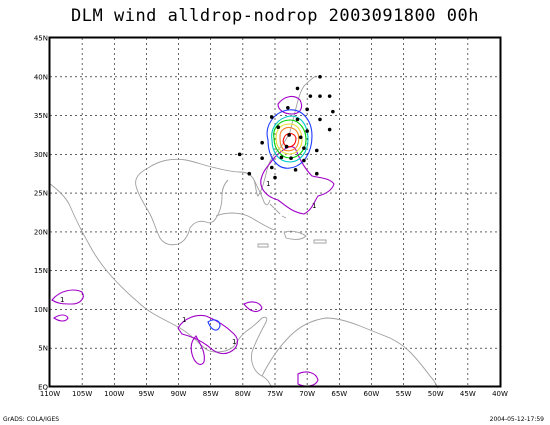 Image resolution: width=550 pixels, height=425 pixels. I want to click on coastline-puerto-rico, so click(320, 241).